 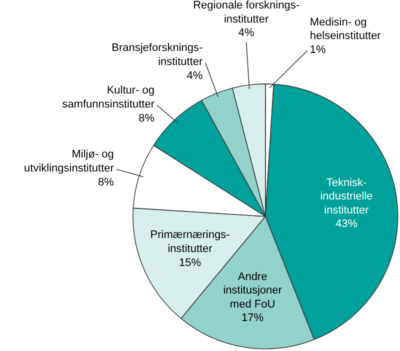 What do you see at coordinates (346, 29) in the screenshot?
I see `slice-label: Medisin- og helseinstitutter` at bounding box center [346, 29].